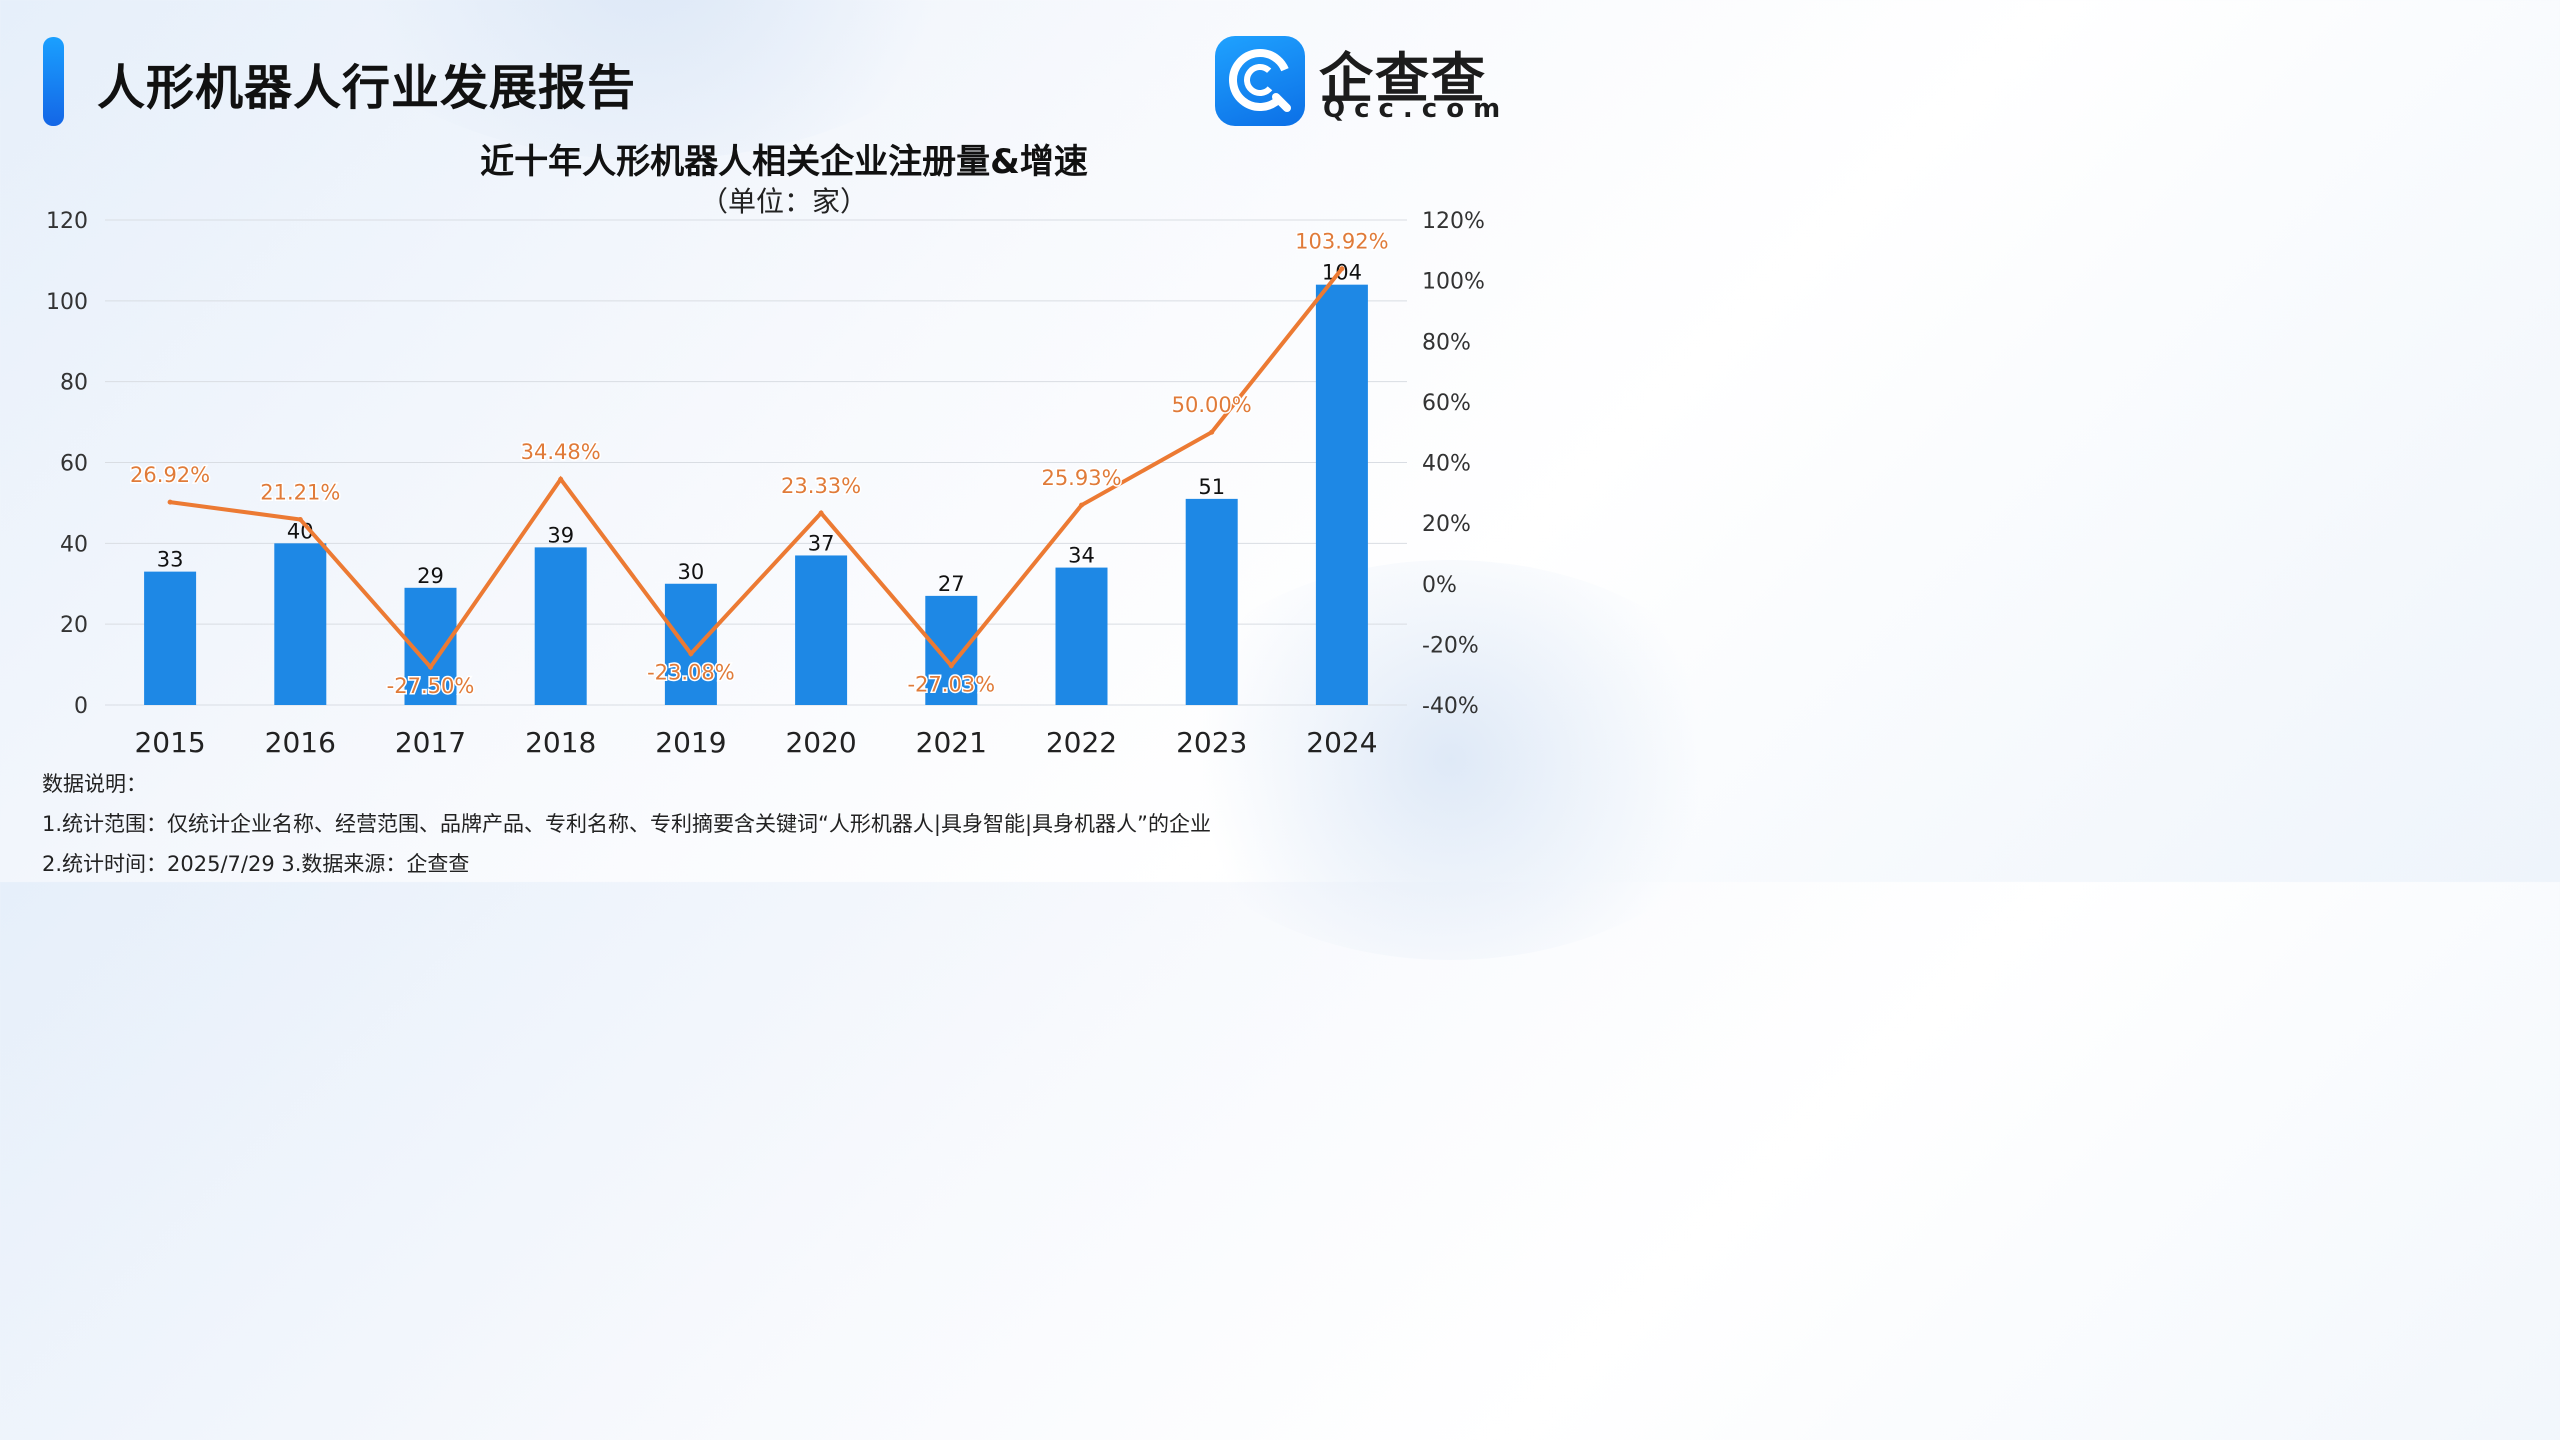 This screenshot has height=1440, width=2560. What do you see at coordinates (430, 742) in the screenshot?
I see `x-tick-label: 2017` at bounding box center [430, 742].